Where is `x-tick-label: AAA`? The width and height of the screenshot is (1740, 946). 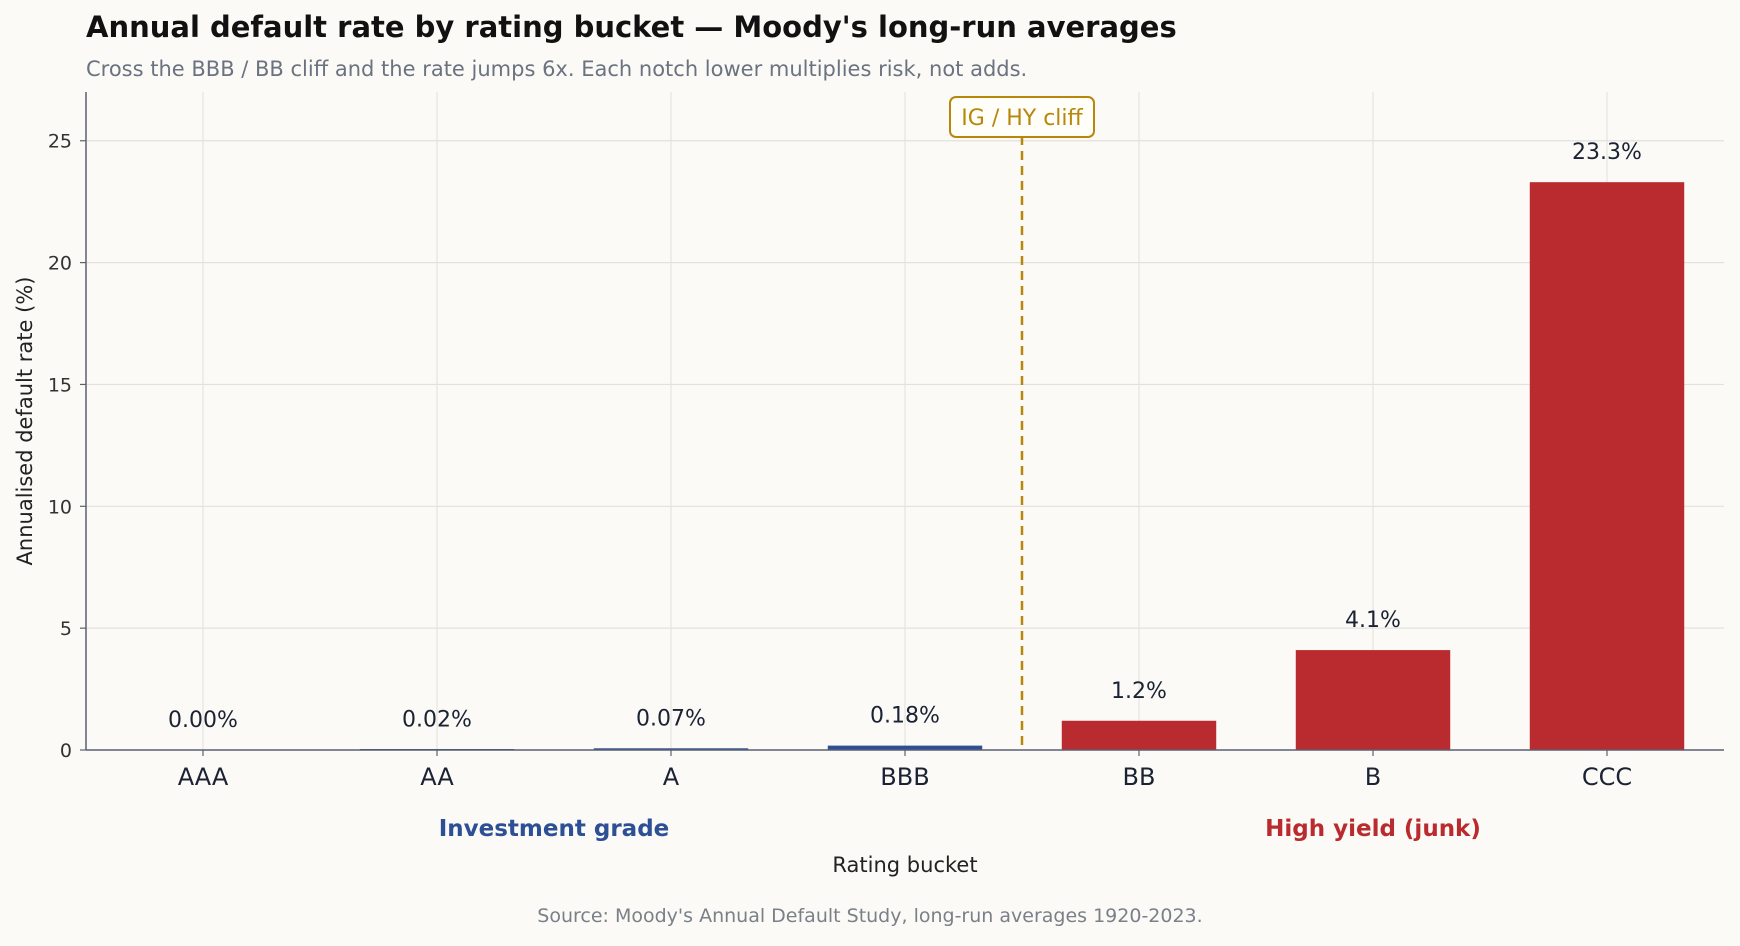
x-tick-label: AAA is located at coordinates (203, 777).